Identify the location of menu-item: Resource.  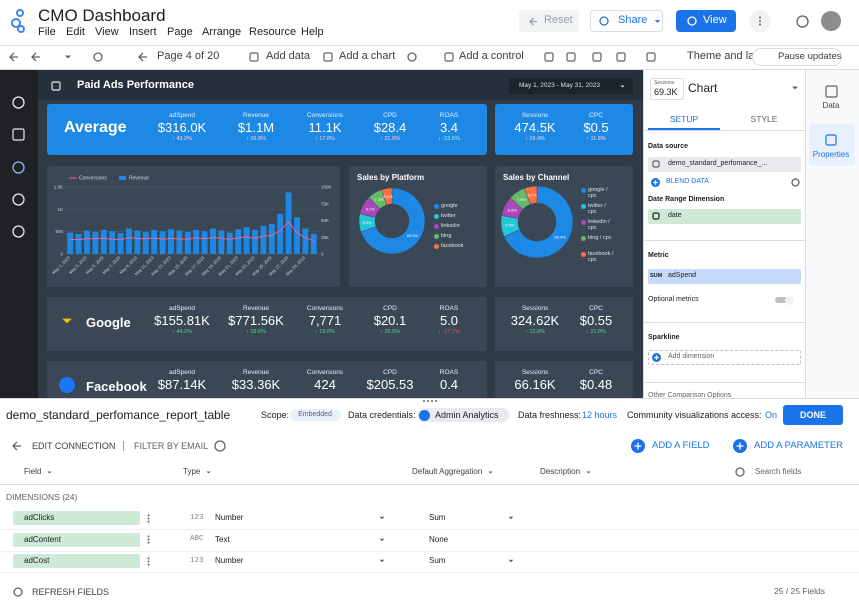
(273, 32).